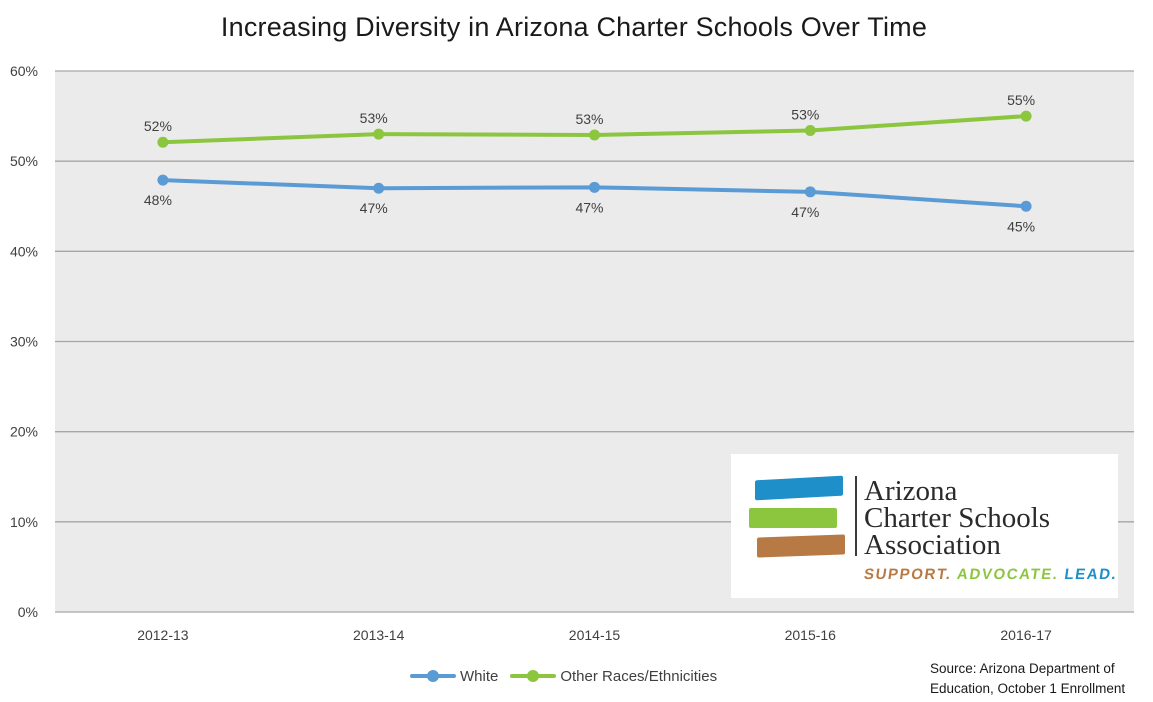 The height and width of the screenshot is (702, 1153). Describe the element at coordinates (158, 200) in the screenshot. I see `data-label: 48%` at that location.